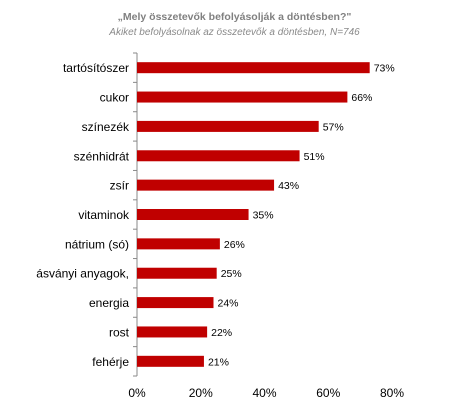 Image resolution: width=469 pixels, height=405 pixels. What do you see at coordinates (109, 303) in the screenshot?
I see `category-label: energia` at bounding box center [109, 303].